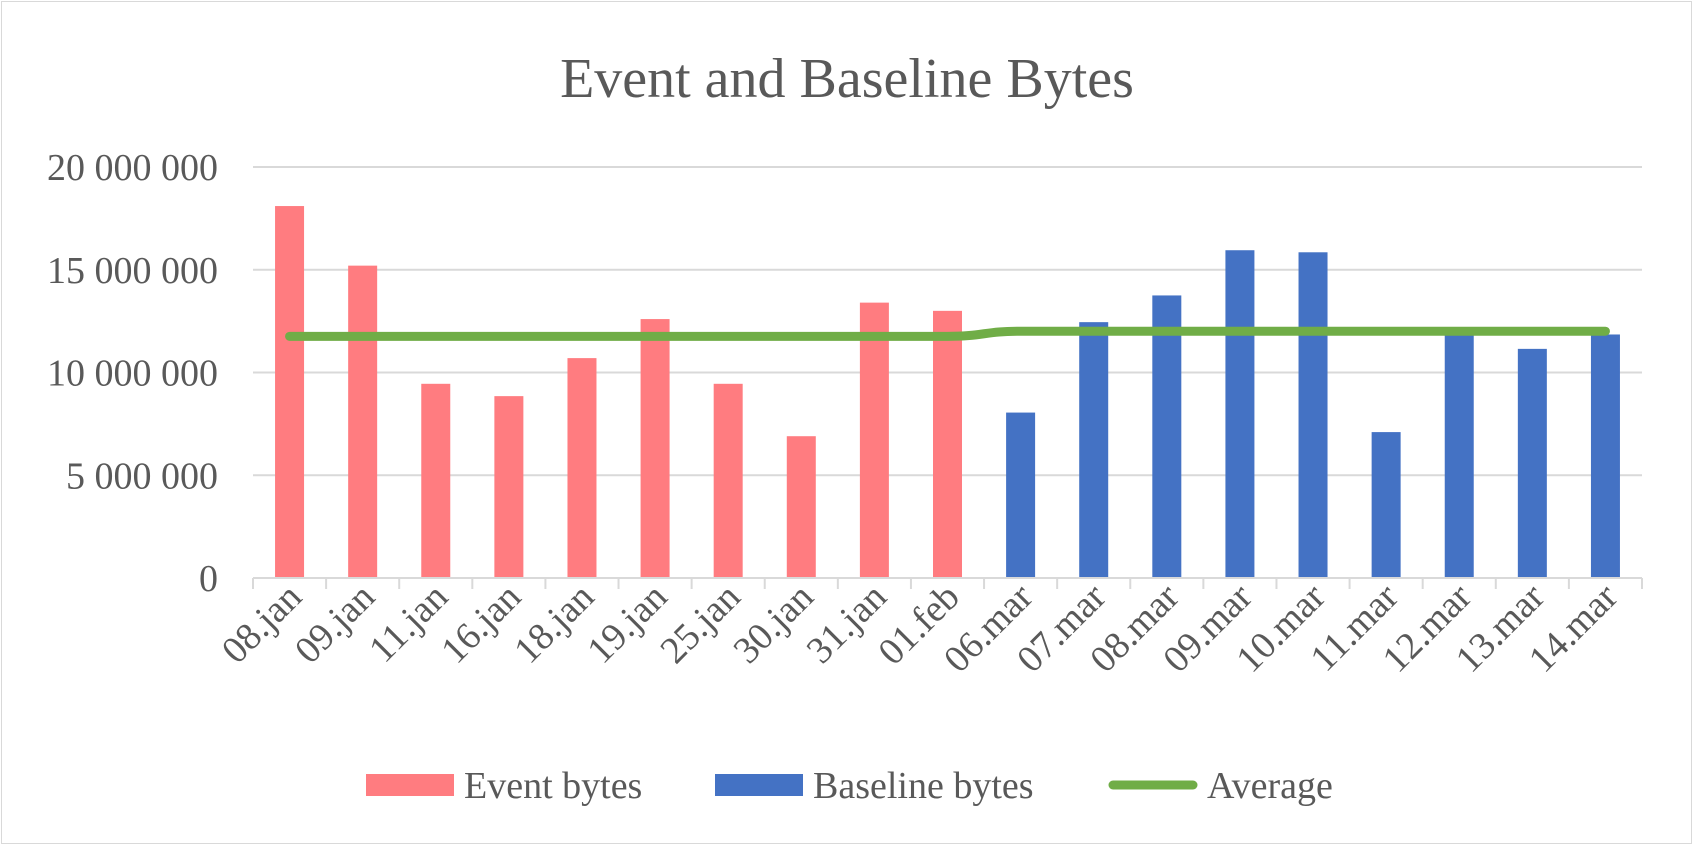 The width and height of the screenshot is (1695, 847). Describe the element at coordinates (923, 786) in the screenshot. I see `legend-label-baseline-bytes: Baseline bytes` at that location.